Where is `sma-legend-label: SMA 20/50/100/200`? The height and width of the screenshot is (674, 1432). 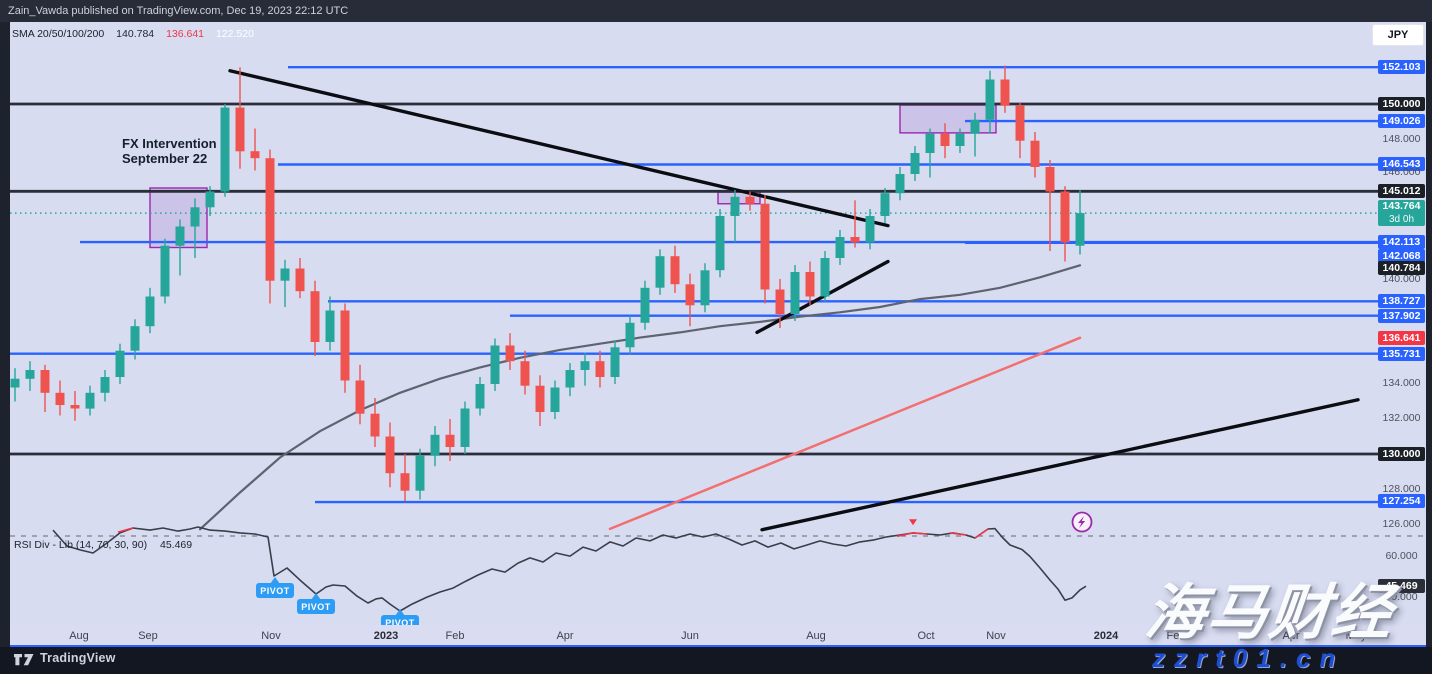 sma-legend-label: SMA 20/50/100/200 is located at coordinates (58, 34).